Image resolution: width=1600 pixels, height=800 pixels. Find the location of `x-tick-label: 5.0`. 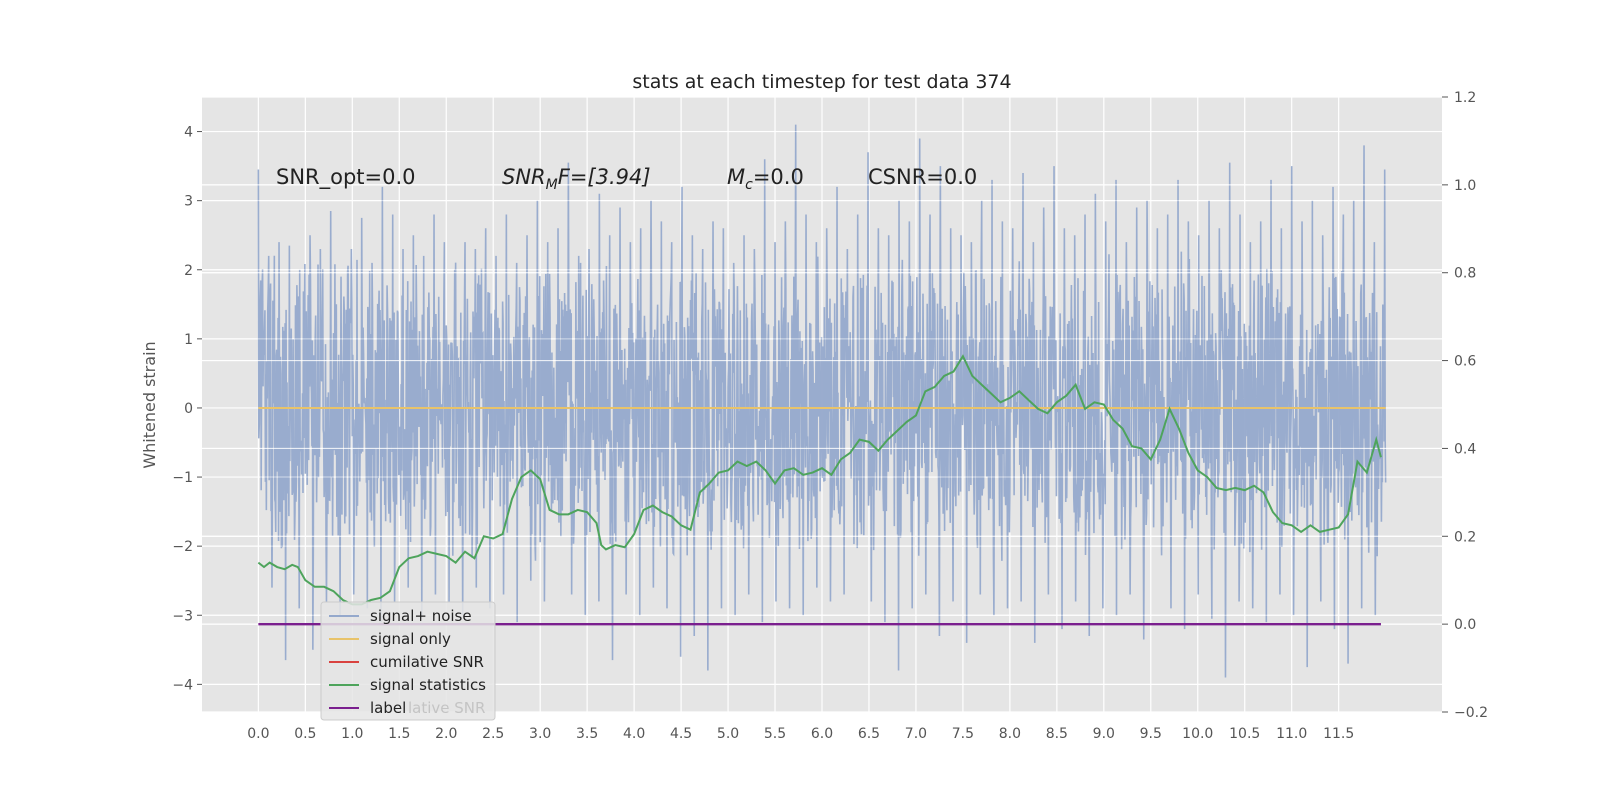

x-tick-label: 5.0 is located at coordinates (728, 734).